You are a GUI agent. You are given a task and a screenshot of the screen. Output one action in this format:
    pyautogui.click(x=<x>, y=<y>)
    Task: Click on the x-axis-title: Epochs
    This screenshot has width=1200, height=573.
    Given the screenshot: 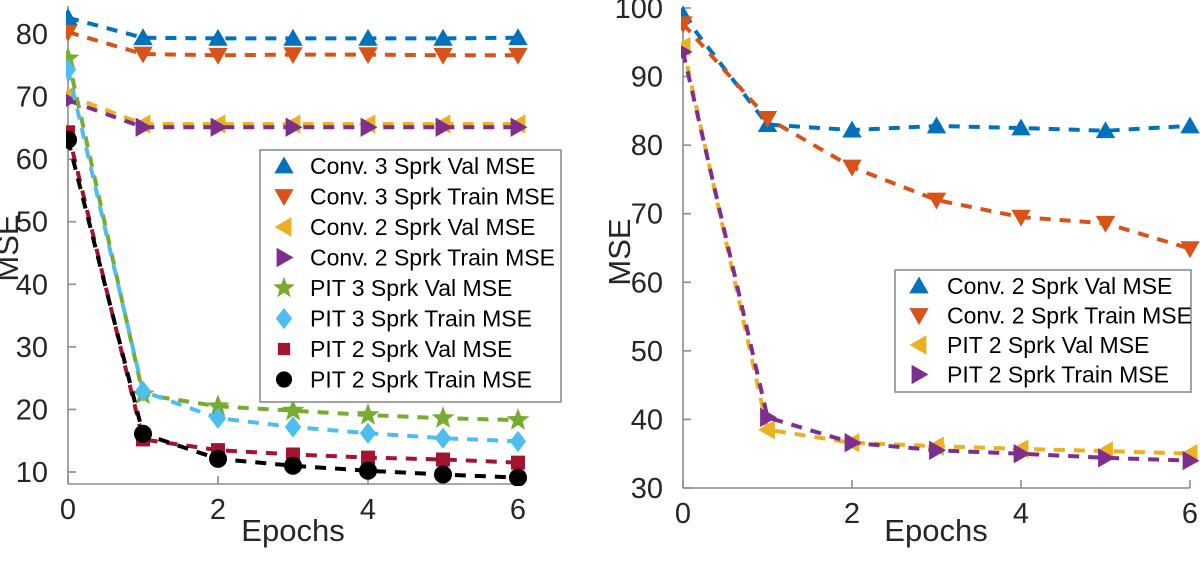 What is the action you would take?
    pyautogui.click(x=292, y=530)
    